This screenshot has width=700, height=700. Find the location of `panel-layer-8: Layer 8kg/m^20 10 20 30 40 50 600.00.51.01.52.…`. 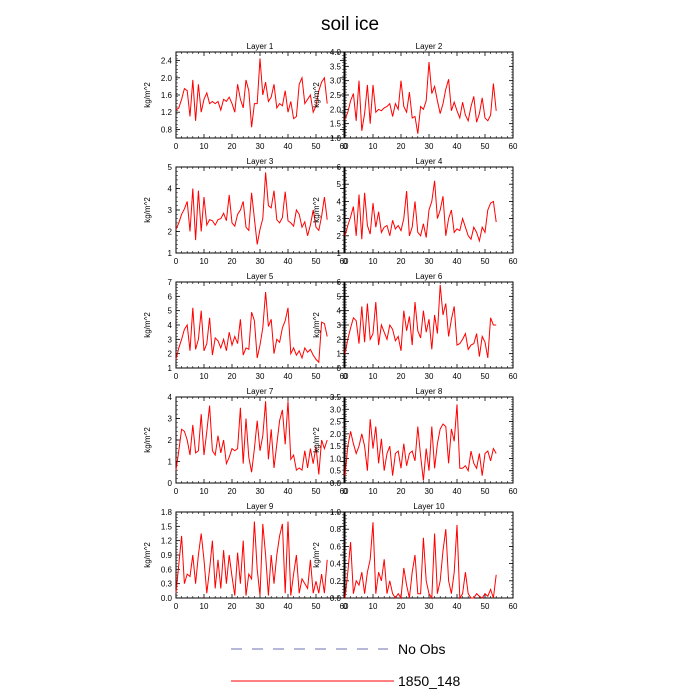

panel-layer-8: Layer 8kg/m^20 10 20 30 40 50 600.00.51.01.52.… is located at coordinates (415, 441).